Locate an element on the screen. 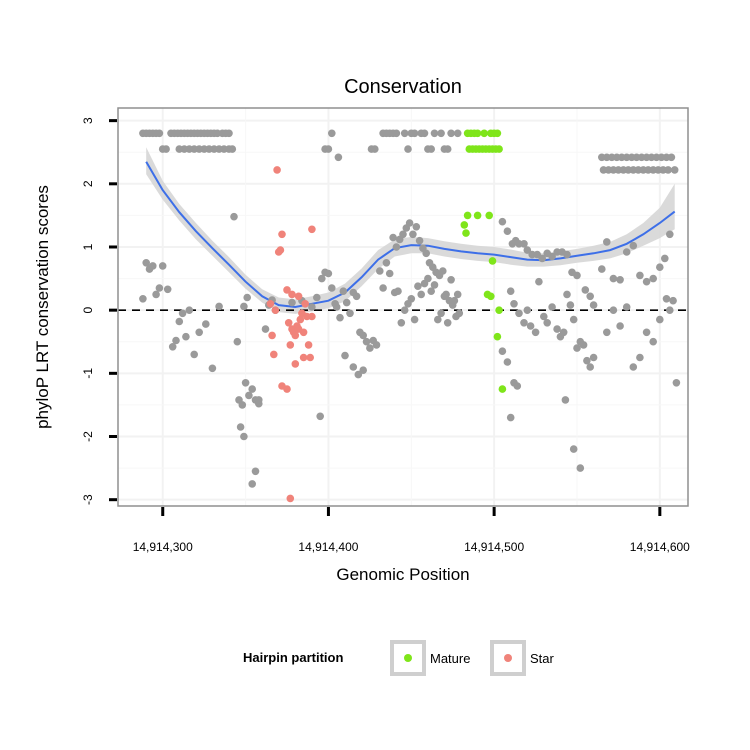  legend-item-star: Star is located at coordinates (522, 658).